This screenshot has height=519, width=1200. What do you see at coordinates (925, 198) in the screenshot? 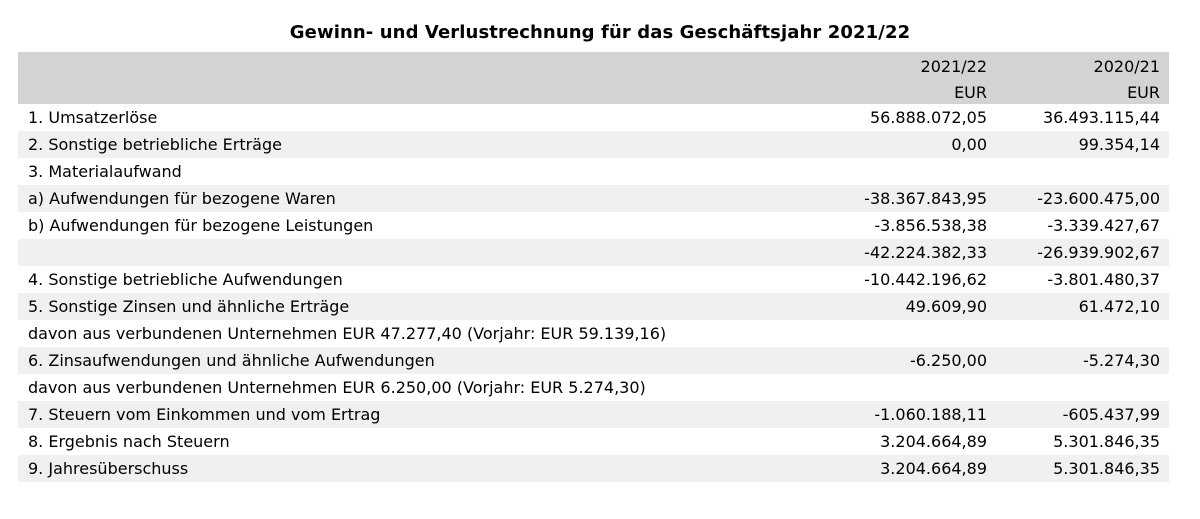
I see `row-value-current: -38.367.843,95` at bounding box center [925, 198].